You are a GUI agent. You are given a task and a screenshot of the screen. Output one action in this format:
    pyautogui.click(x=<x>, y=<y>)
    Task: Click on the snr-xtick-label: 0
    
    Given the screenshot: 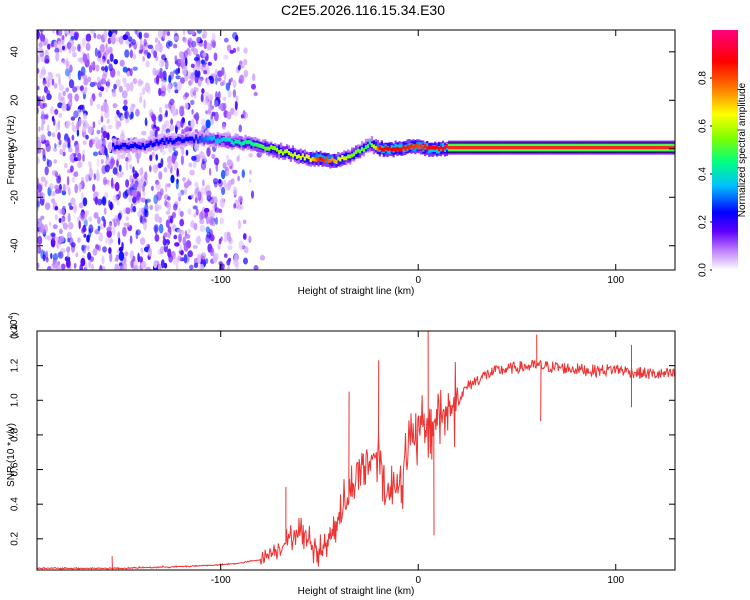 What is the action you would take?
    pyautogui.click(x=418, y=580)
    